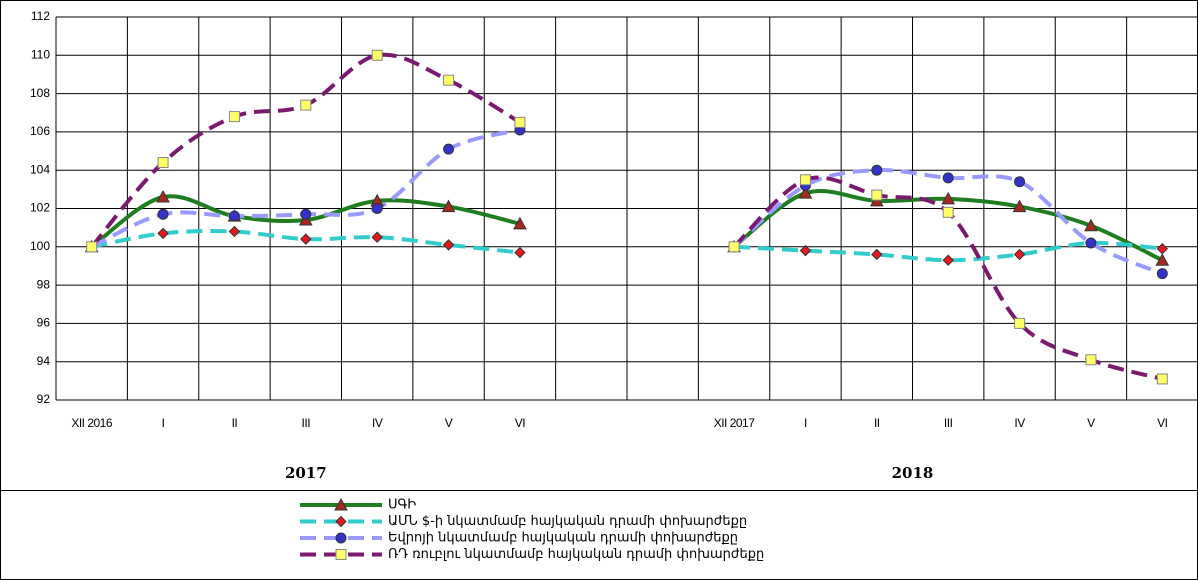 Image resolution: width=1198 pixels, height=580 pixels. I want to click on y-tick-label: 108, so click(40, 93).